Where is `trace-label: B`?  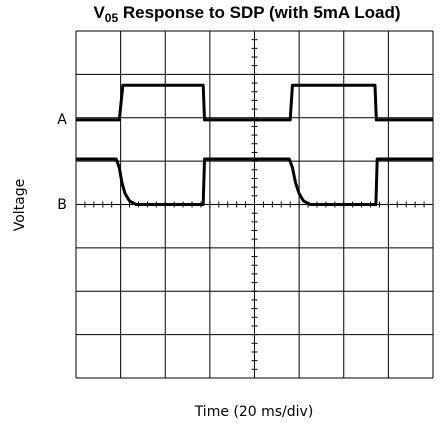
trace-label: B is located at coordinates (62, 205).